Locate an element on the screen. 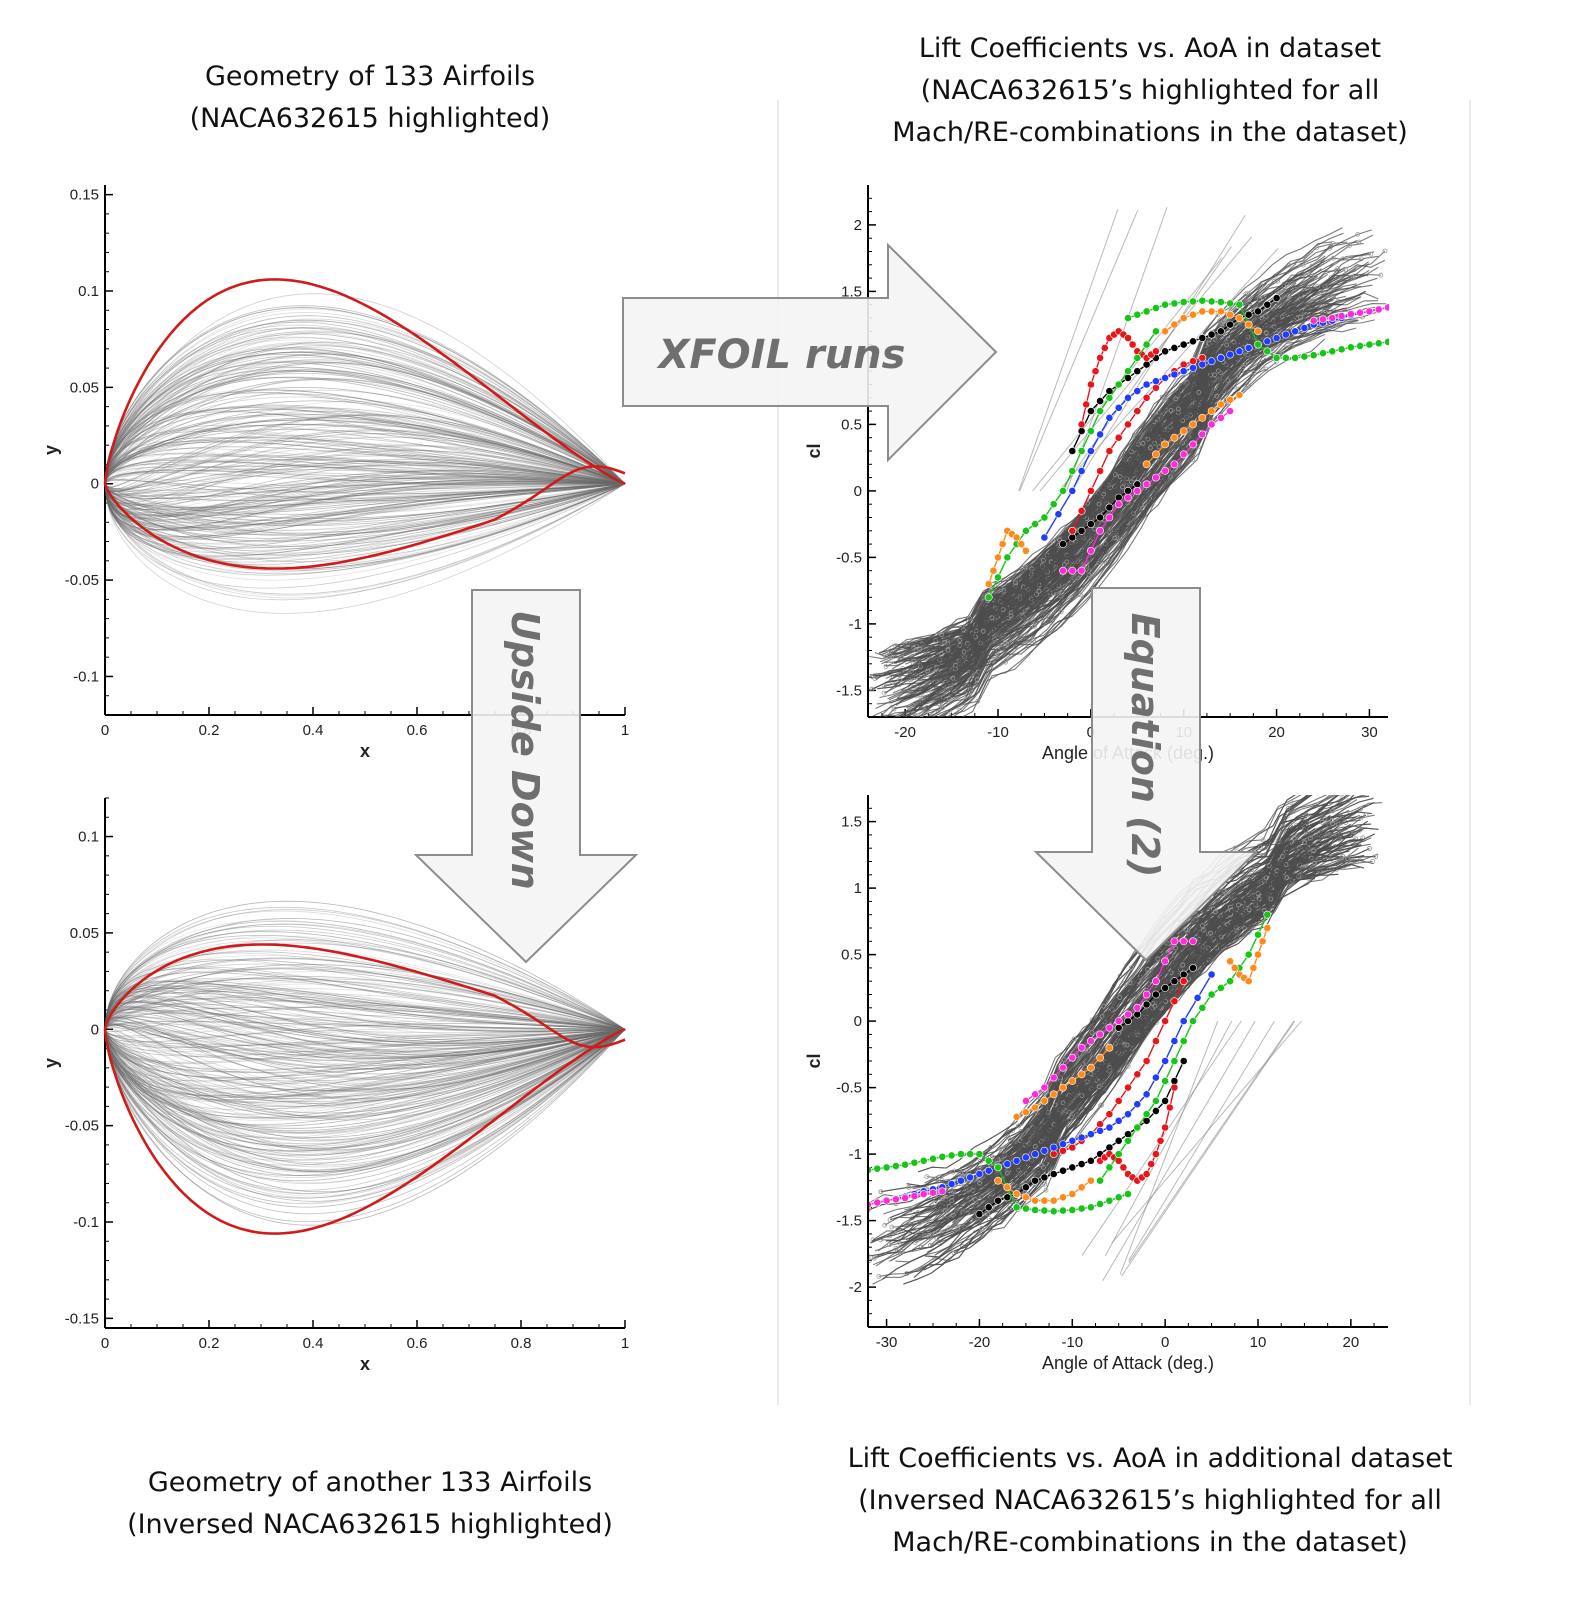  geom-top-x-tick-label: 0.6 is located at coordinates (417, 730).